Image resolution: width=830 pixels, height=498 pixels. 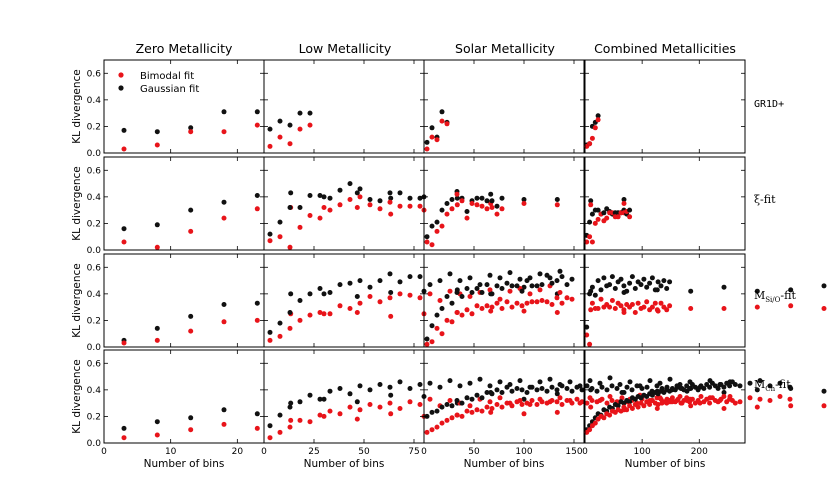 I want to click on y-axis-label: KL divergence, so click(x=77, y=203).